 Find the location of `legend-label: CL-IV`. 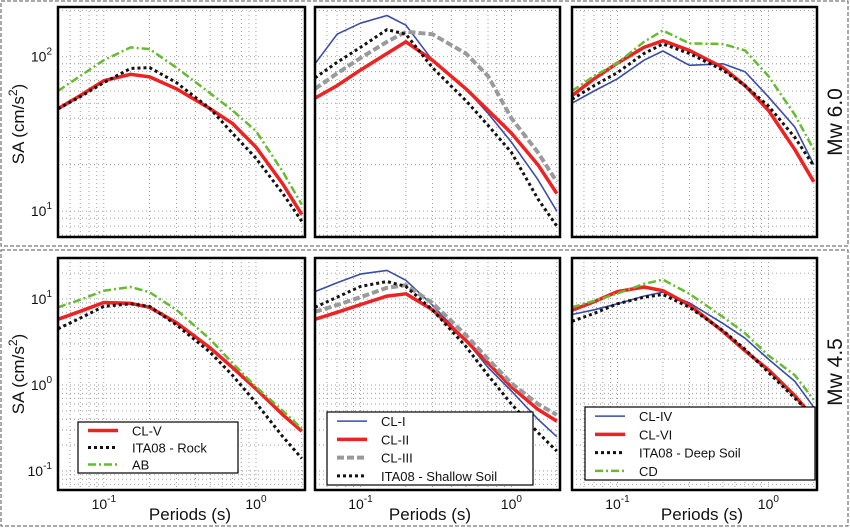

legend-label: CL-IV is located at coordinates (656, 416).